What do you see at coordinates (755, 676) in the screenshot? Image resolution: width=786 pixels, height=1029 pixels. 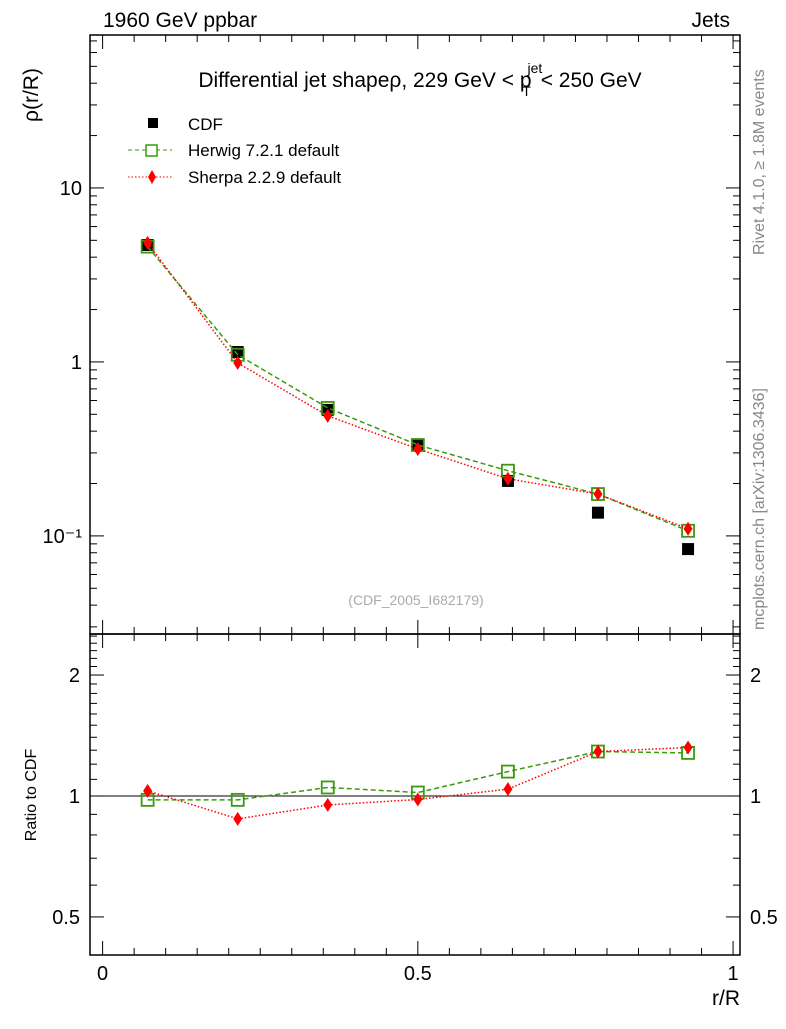 I see `ratio-y-tick-label-right: 2` at bounding box center [755, 676].